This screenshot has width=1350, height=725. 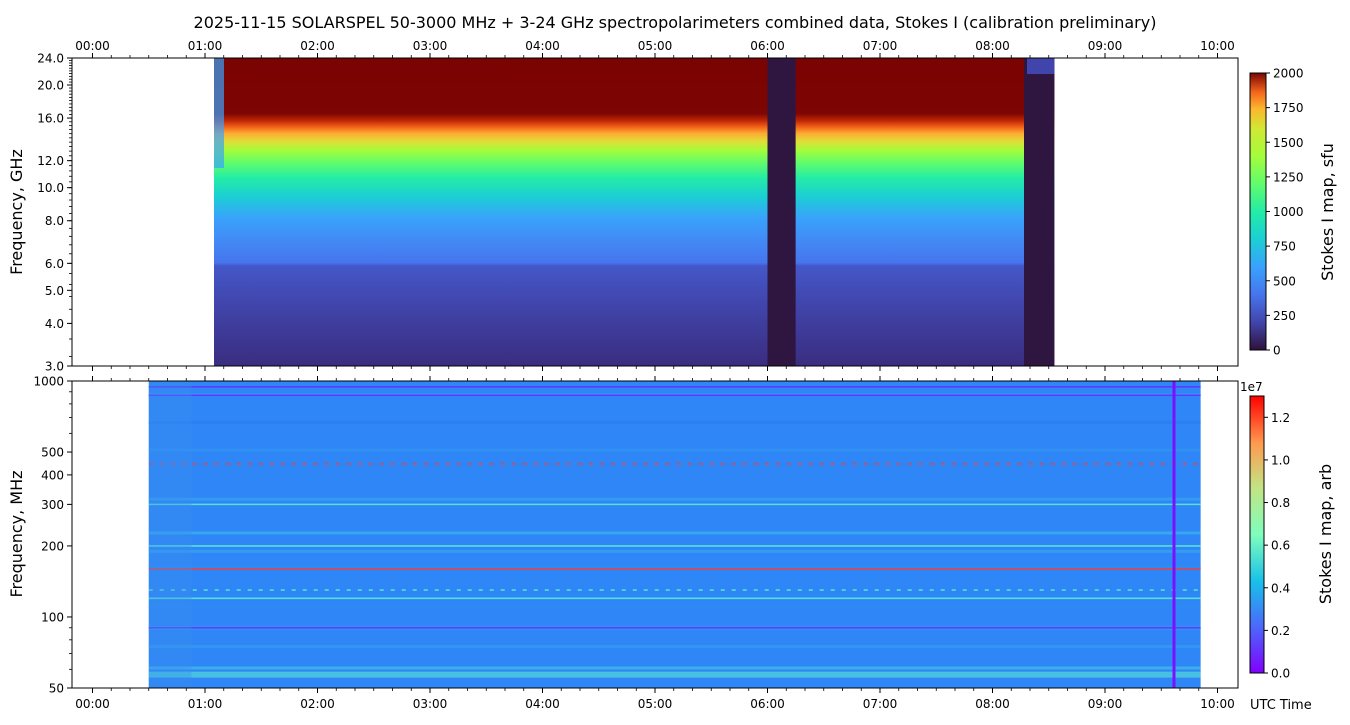 What do you see at coordinates (767, 704) in the screenshot?
I see `x-tick-label: 06:00` at bounding box center [767, 704].